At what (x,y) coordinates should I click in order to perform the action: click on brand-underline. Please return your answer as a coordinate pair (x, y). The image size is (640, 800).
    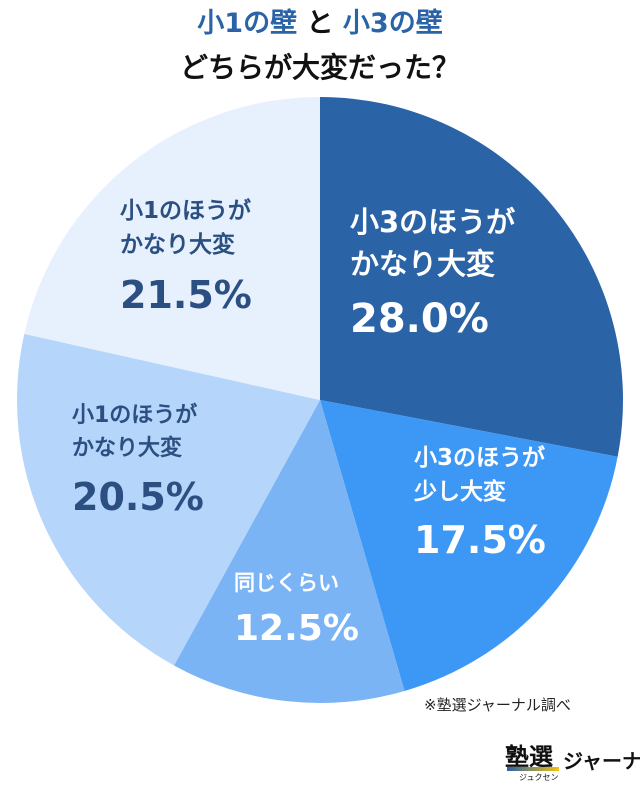
    Looking at the image, I should click on (533, 769).